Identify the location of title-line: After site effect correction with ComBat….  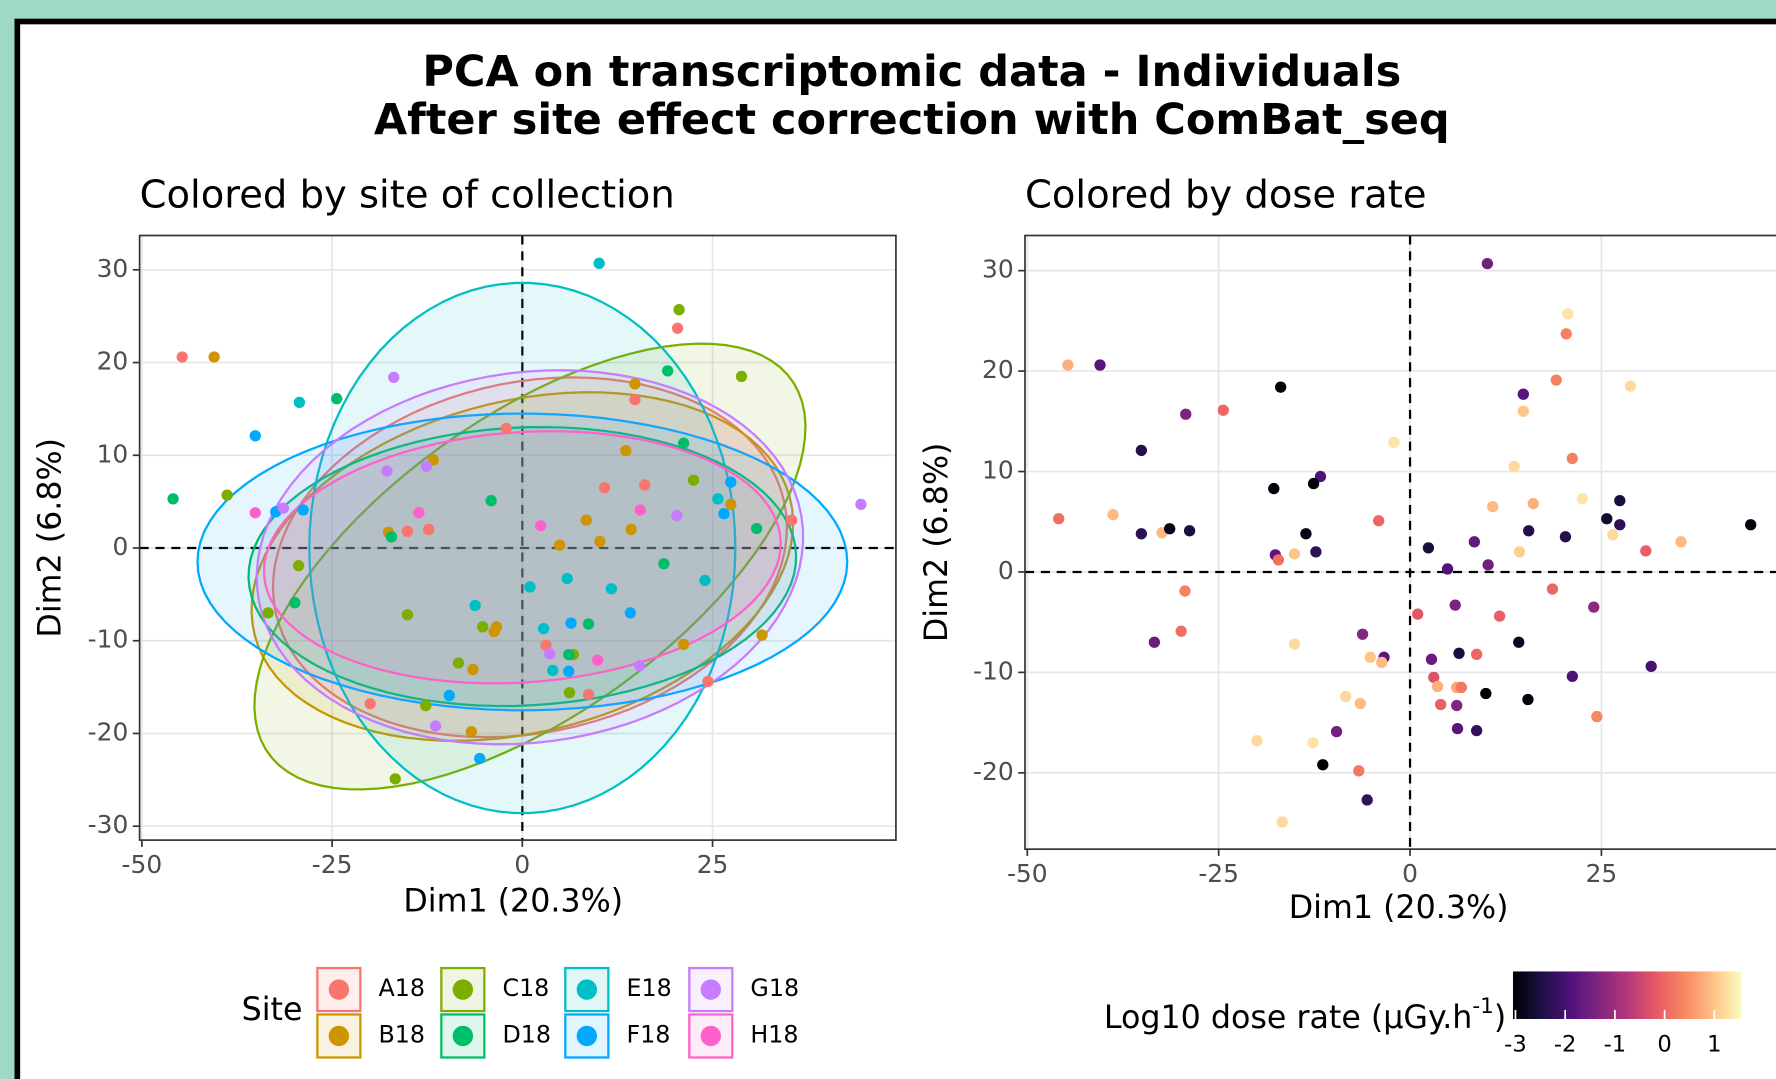
(912, 120).